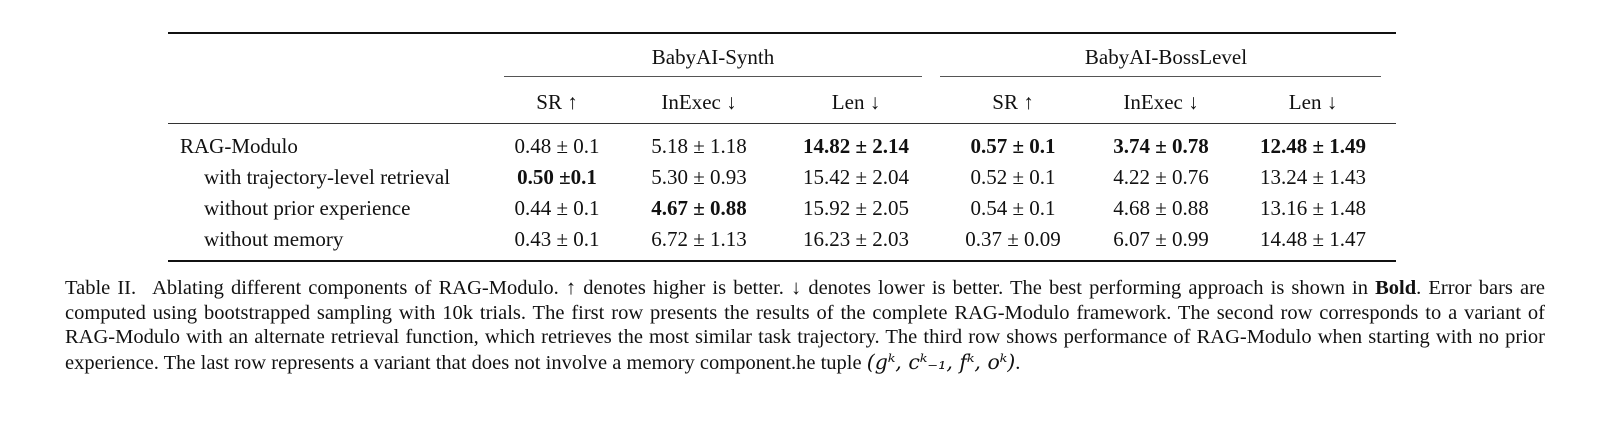 The image size is (1600, 432). I want to click on group-rule-bosslevel, so click(1160, 76).